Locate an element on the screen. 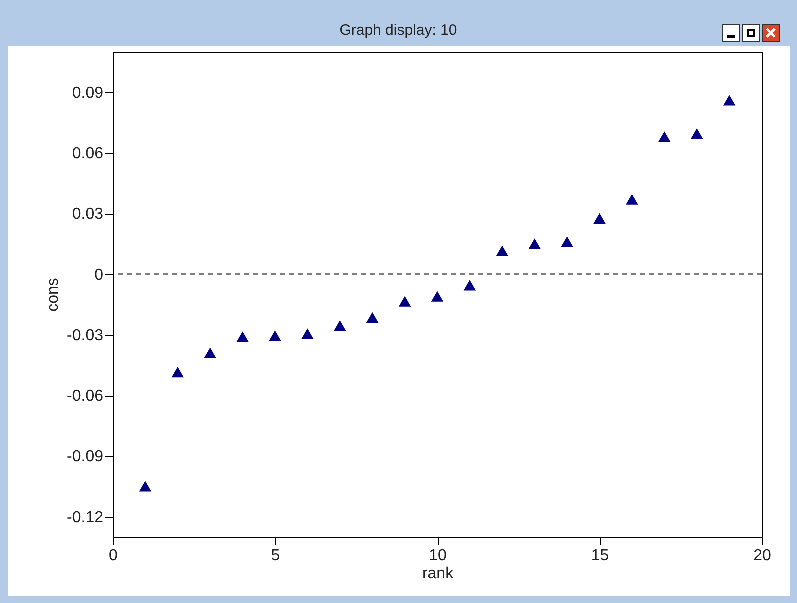 This screenshot has width=797, height=603. y-tick-label: 0.09 is located at coordinates (88, 93).